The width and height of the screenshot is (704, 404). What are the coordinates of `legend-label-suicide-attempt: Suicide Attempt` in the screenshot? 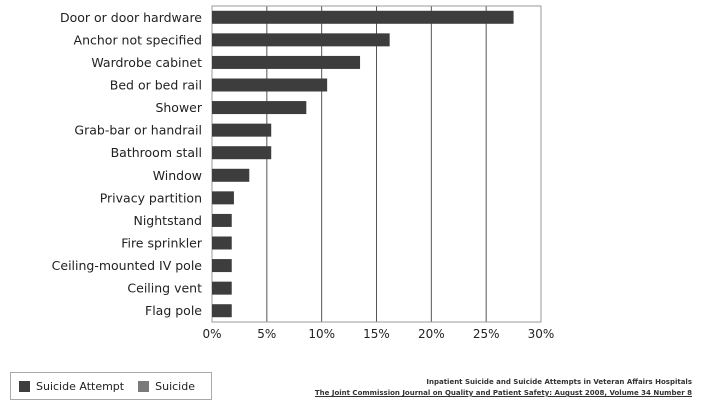 It's located at (80, 386).